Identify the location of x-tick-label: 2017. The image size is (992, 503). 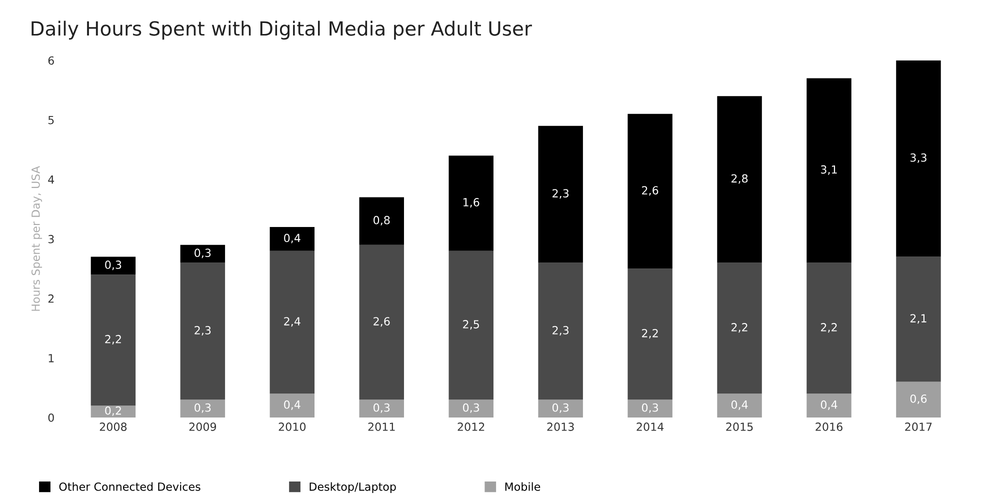
(918, 426).